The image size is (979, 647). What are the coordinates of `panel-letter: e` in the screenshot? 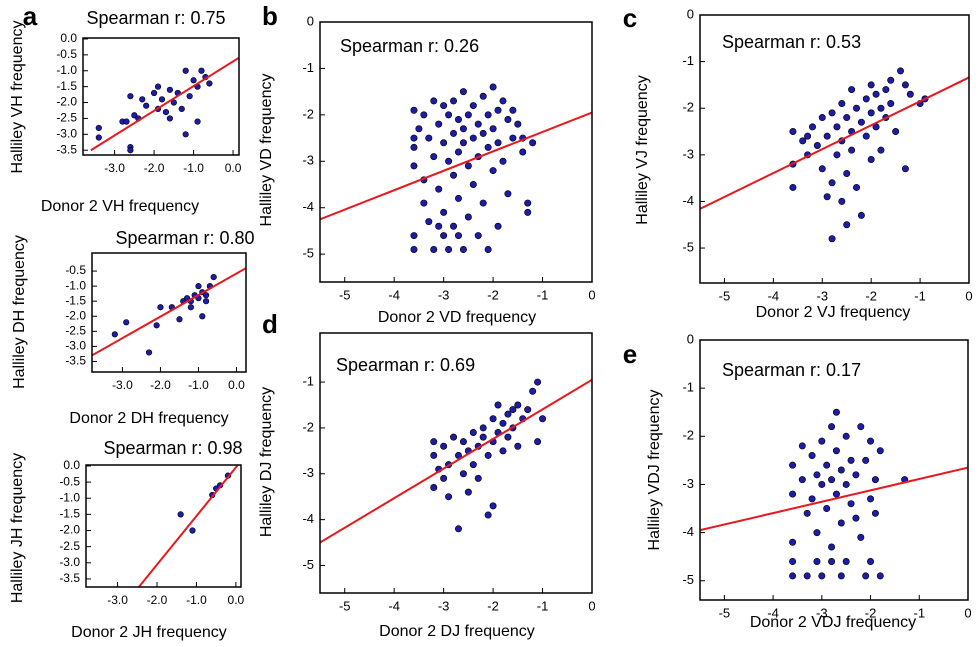 It's located at (630, 354).